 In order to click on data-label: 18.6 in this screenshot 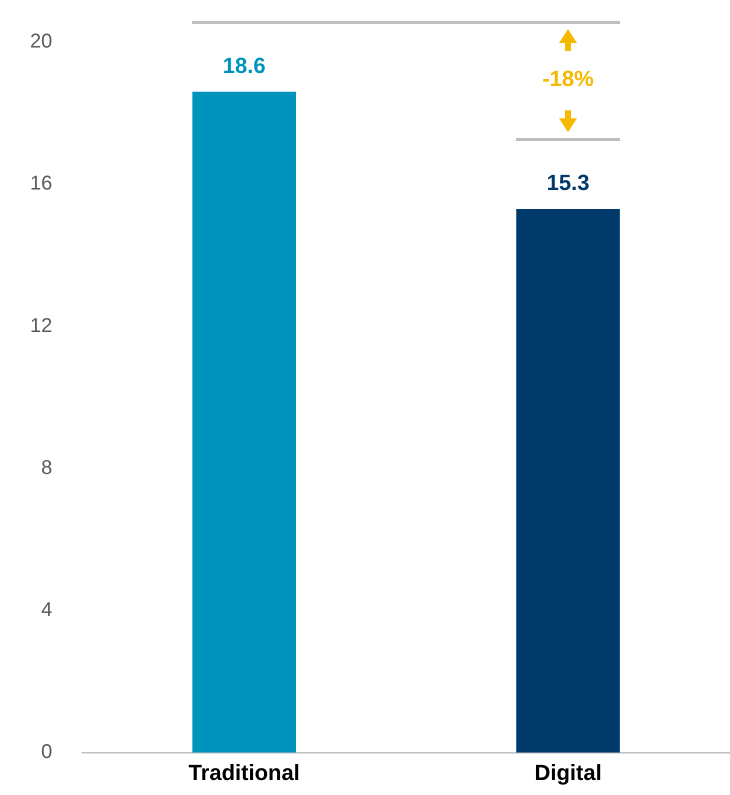, I will do `click(244, 65)`.